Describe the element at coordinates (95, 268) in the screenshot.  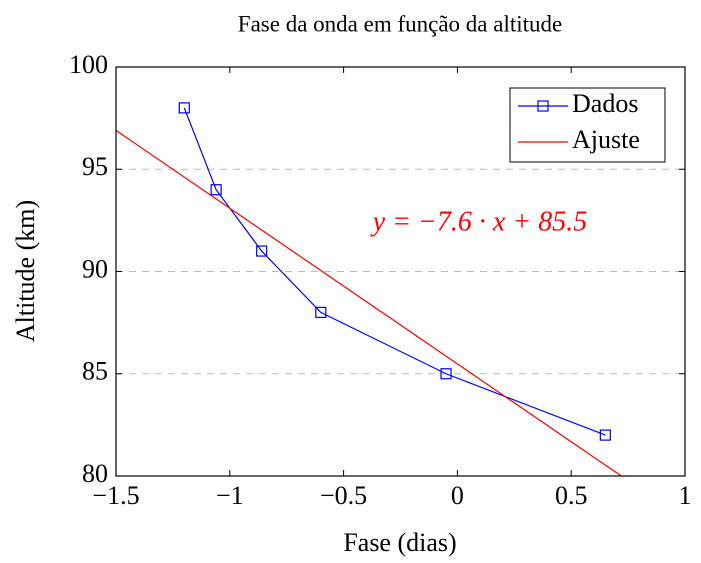
I see `y-tick-label: 90` at that location.